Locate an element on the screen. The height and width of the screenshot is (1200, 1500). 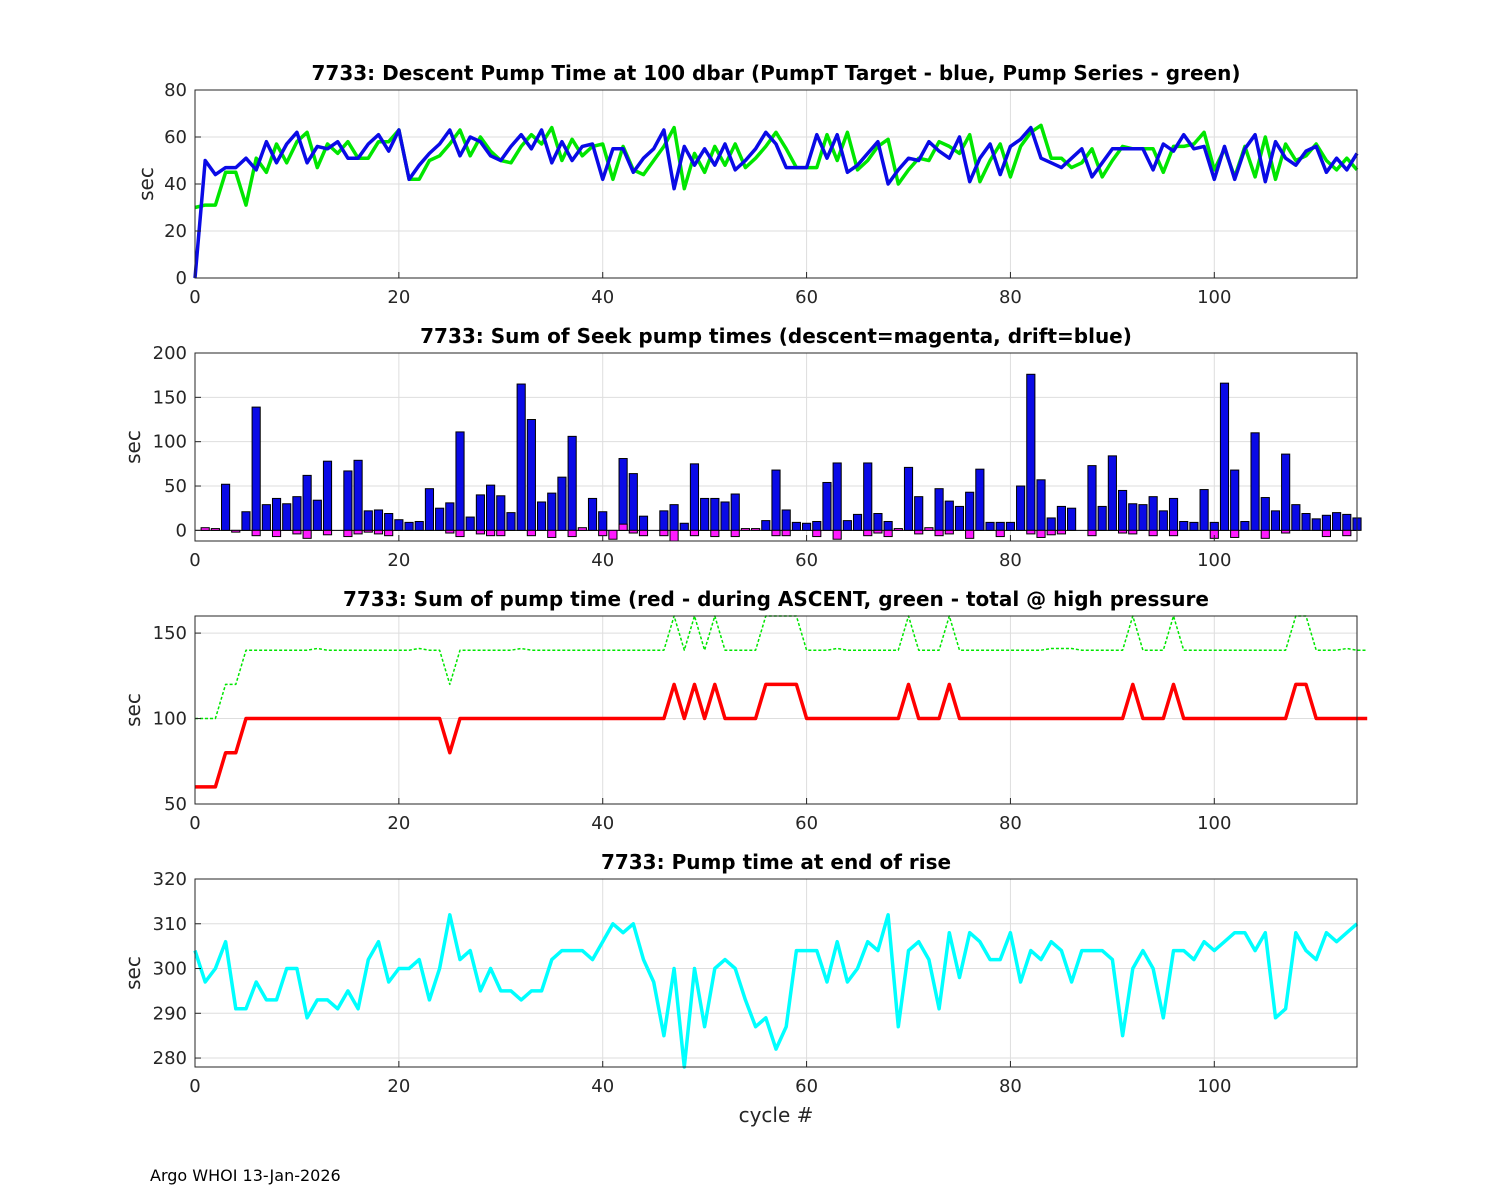
x-tick-label: 80 is located at coordinates (1010, 1086).